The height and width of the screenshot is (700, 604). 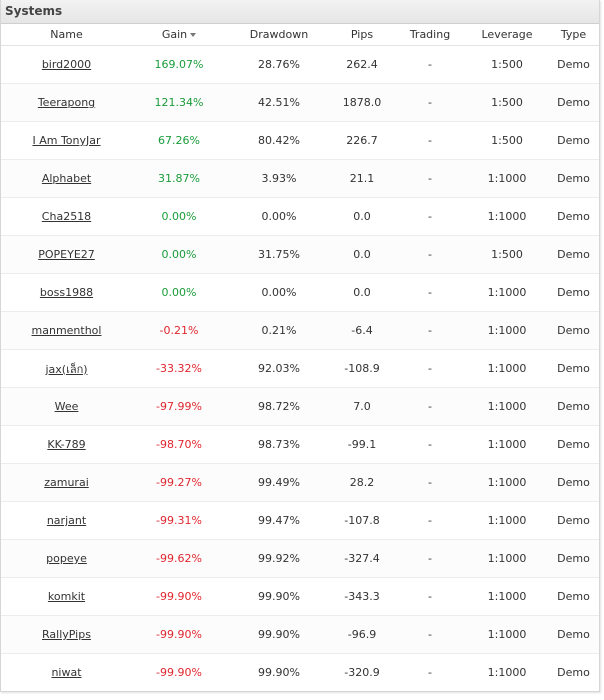 I want to click on name-column-cell: popeye, so click(x=66, y=558).